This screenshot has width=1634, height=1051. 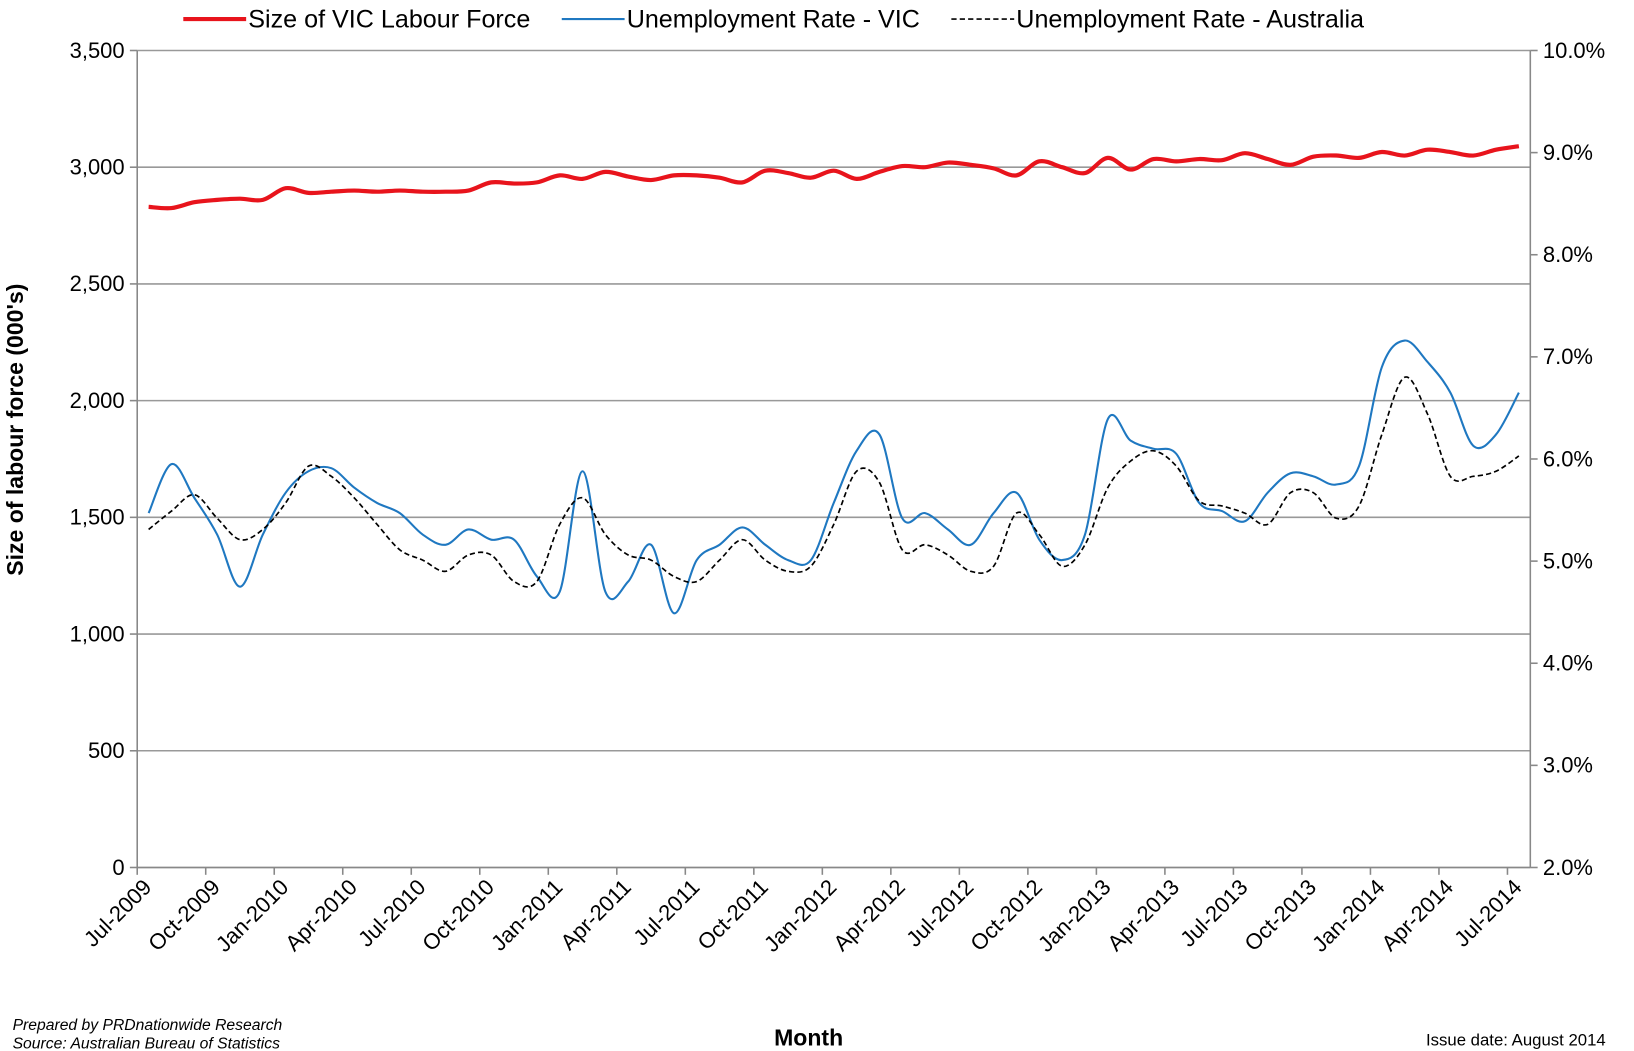 What do you see at coordinates (148, 1025) in the screenshot?
I see `note: Prepared by PRDnationwide Research` at bounding box center [148, 1025].